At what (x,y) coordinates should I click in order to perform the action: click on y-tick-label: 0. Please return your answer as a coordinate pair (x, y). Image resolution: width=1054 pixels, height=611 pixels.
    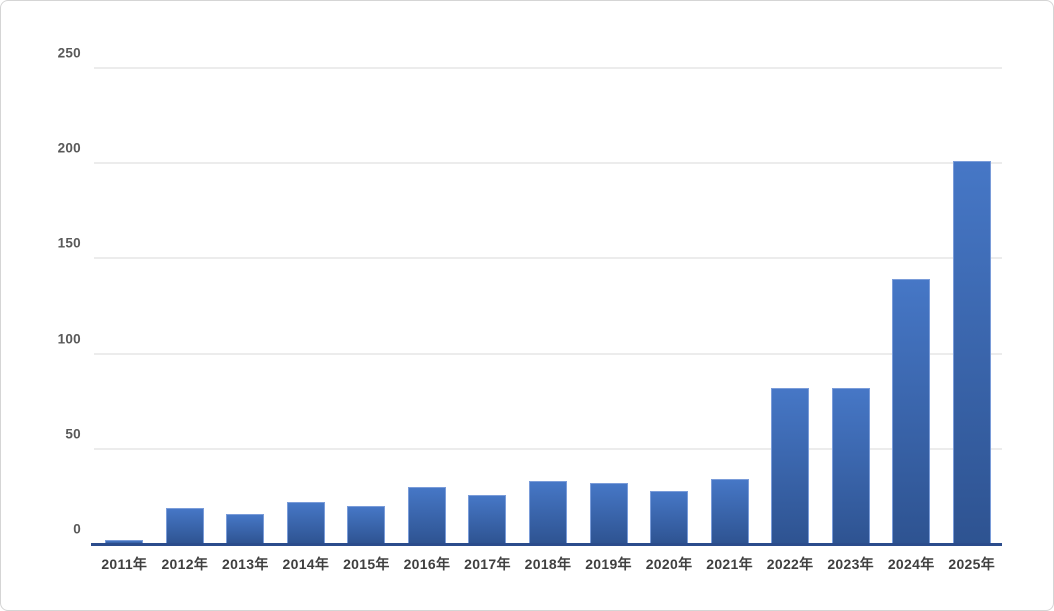
    Looking at the image, I should click on (77, 529).